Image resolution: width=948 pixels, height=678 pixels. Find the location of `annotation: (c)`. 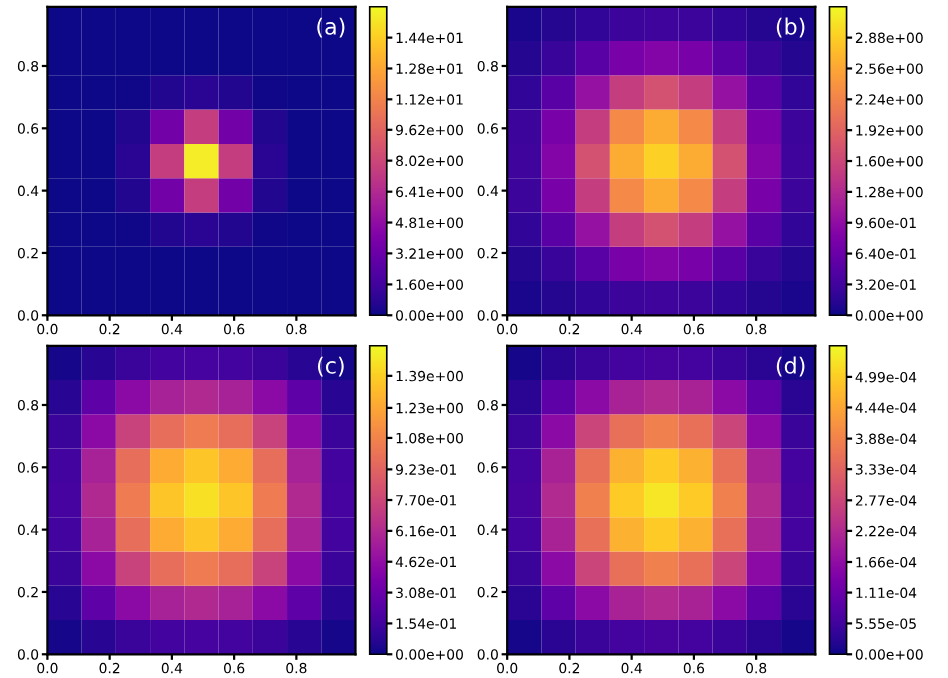

annotation: (c) is located at coordinates (330, 366).